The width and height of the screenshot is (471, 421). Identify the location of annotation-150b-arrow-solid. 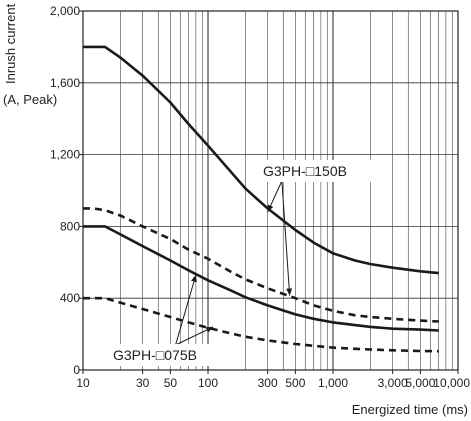
(275, 196).